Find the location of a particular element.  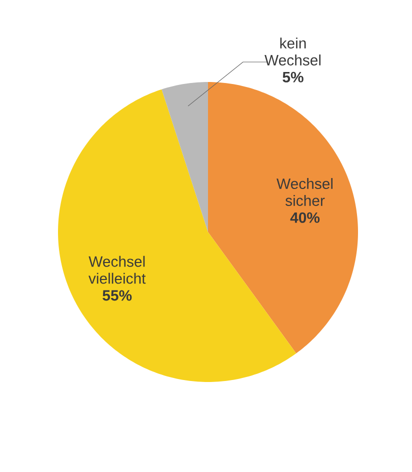

slice-label: kein Wechsel is located at coordinates (292, 52).